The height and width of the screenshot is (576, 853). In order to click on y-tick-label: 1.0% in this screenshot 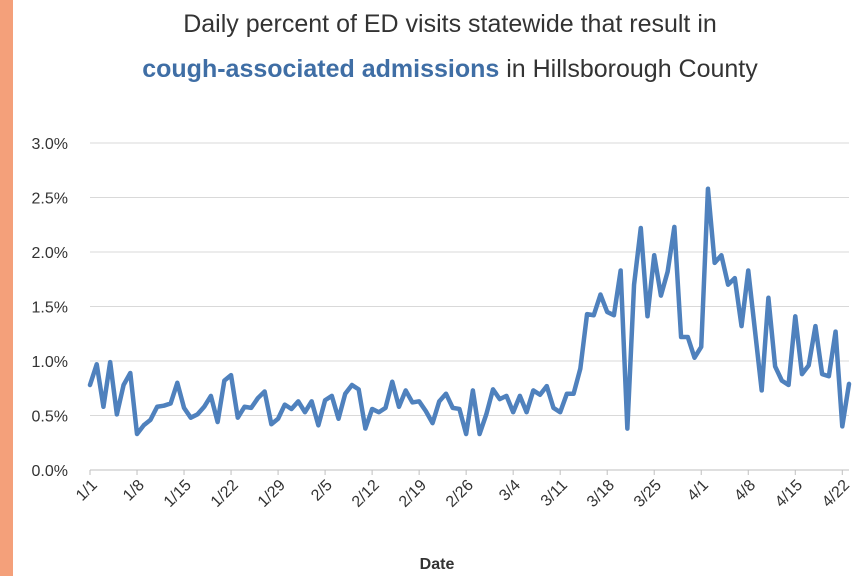, I will do `click(50, 362)`.